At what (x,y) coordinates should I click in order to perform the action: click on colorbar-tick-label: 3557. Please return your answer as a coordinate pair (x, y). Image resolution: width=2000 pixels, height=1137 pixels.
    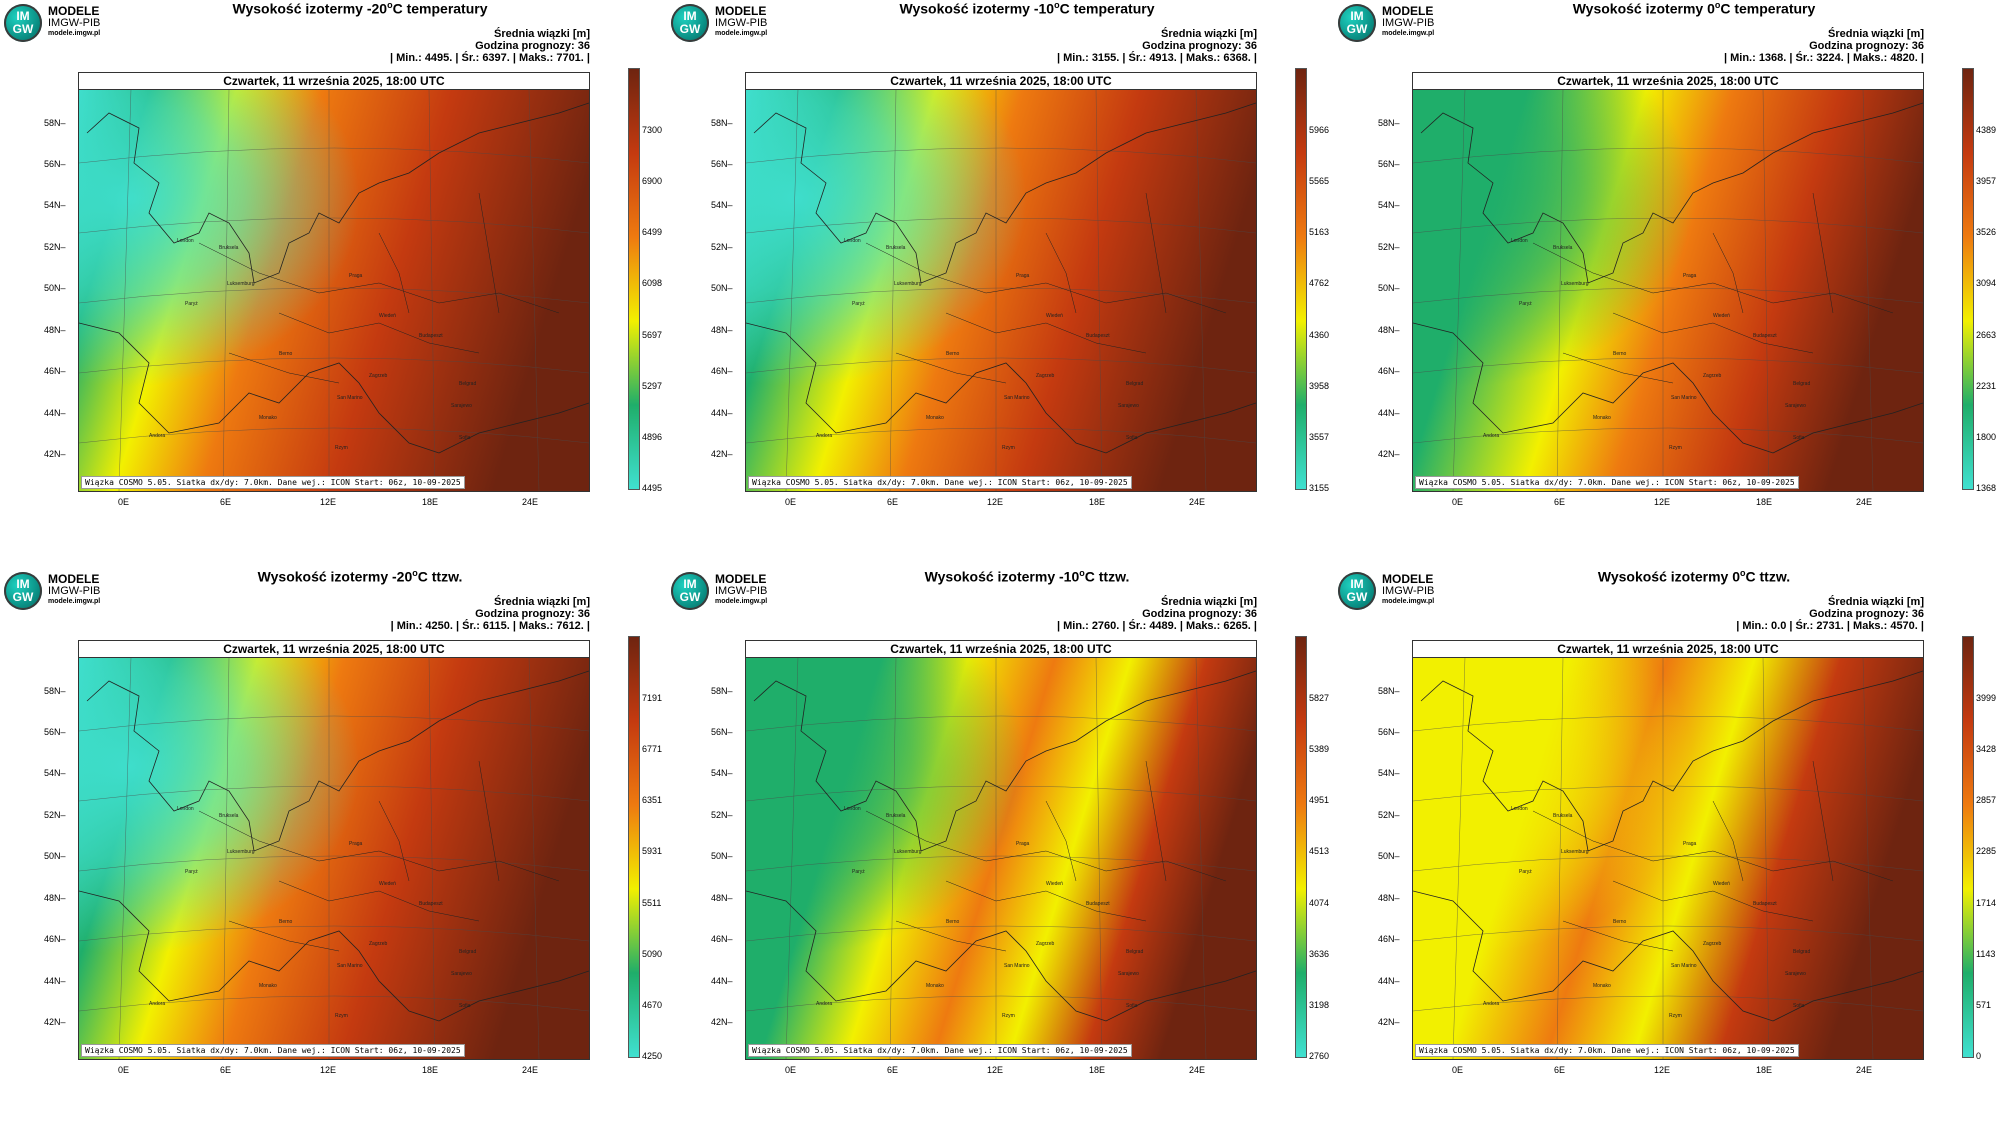
    Looking at the image, I should click on (1319, 437).